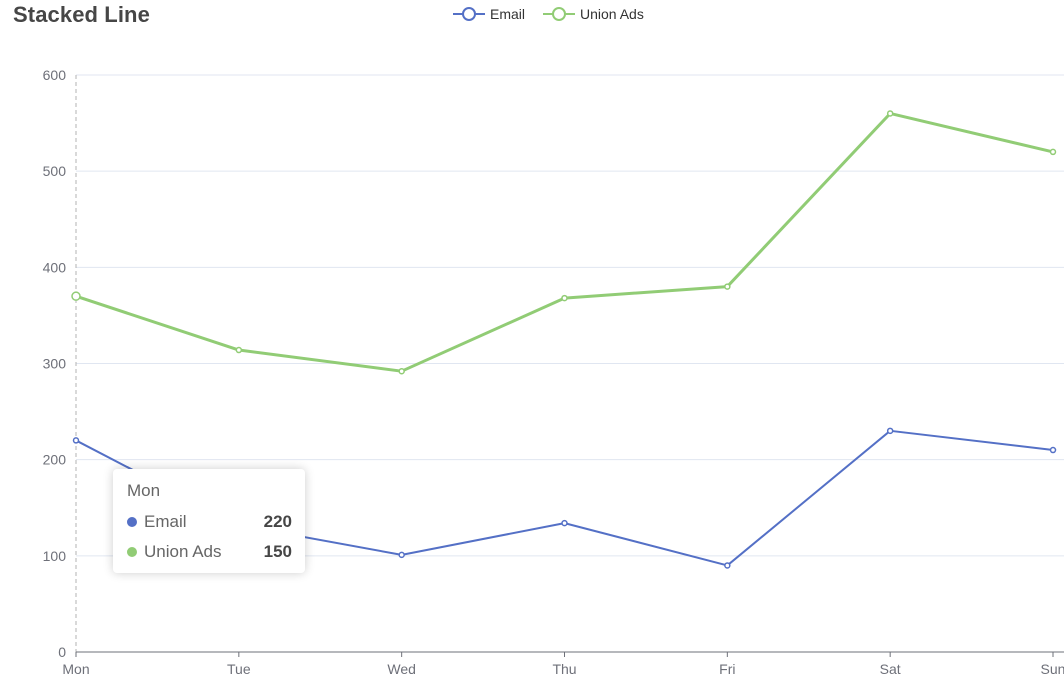 Image resolution: width=1064 pixels, height=696 pixels. What do you see at coordinates (81, 14) in the screenshot?
I see `chart-title: Stacked Line` at bounding box center [81, 14].